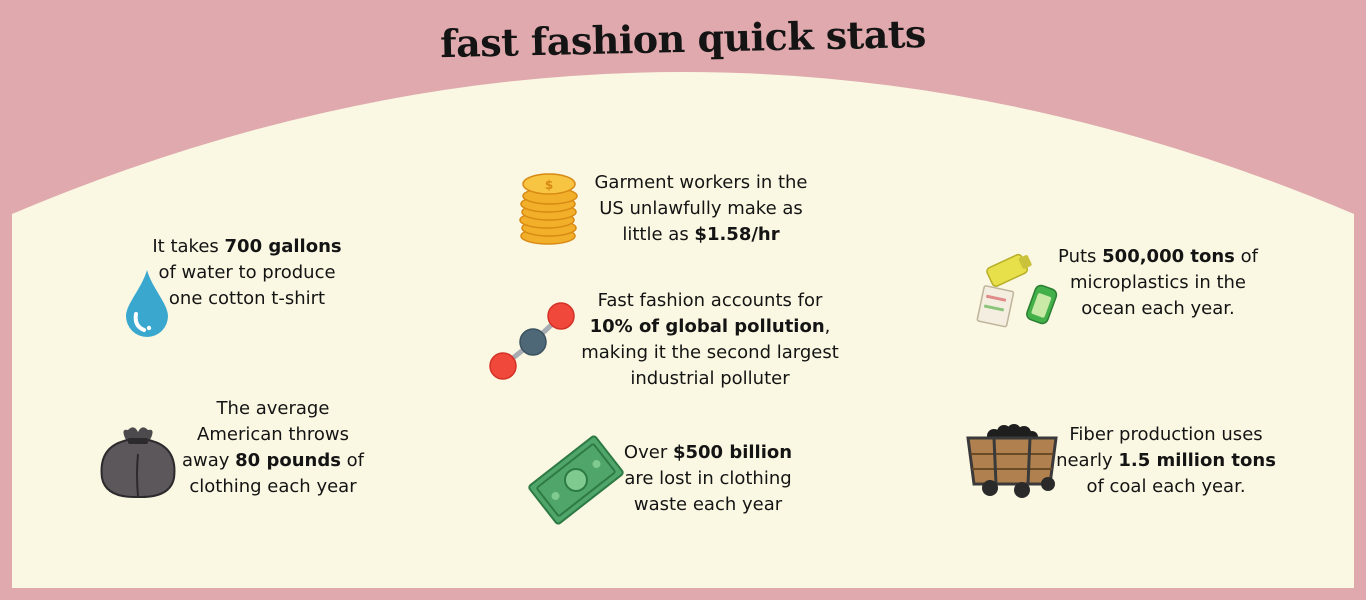  I want to click on dollar-bill-icon, so click(576, 480).